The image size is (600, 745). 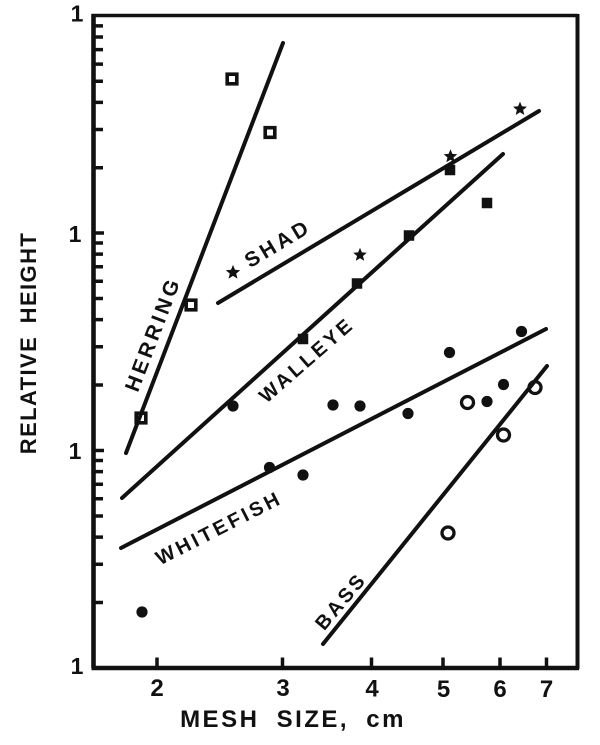 What do you see at coordinates (443, 689) in the screenshot?
I see `svg-text: 5` at bounding box center [443, 689].